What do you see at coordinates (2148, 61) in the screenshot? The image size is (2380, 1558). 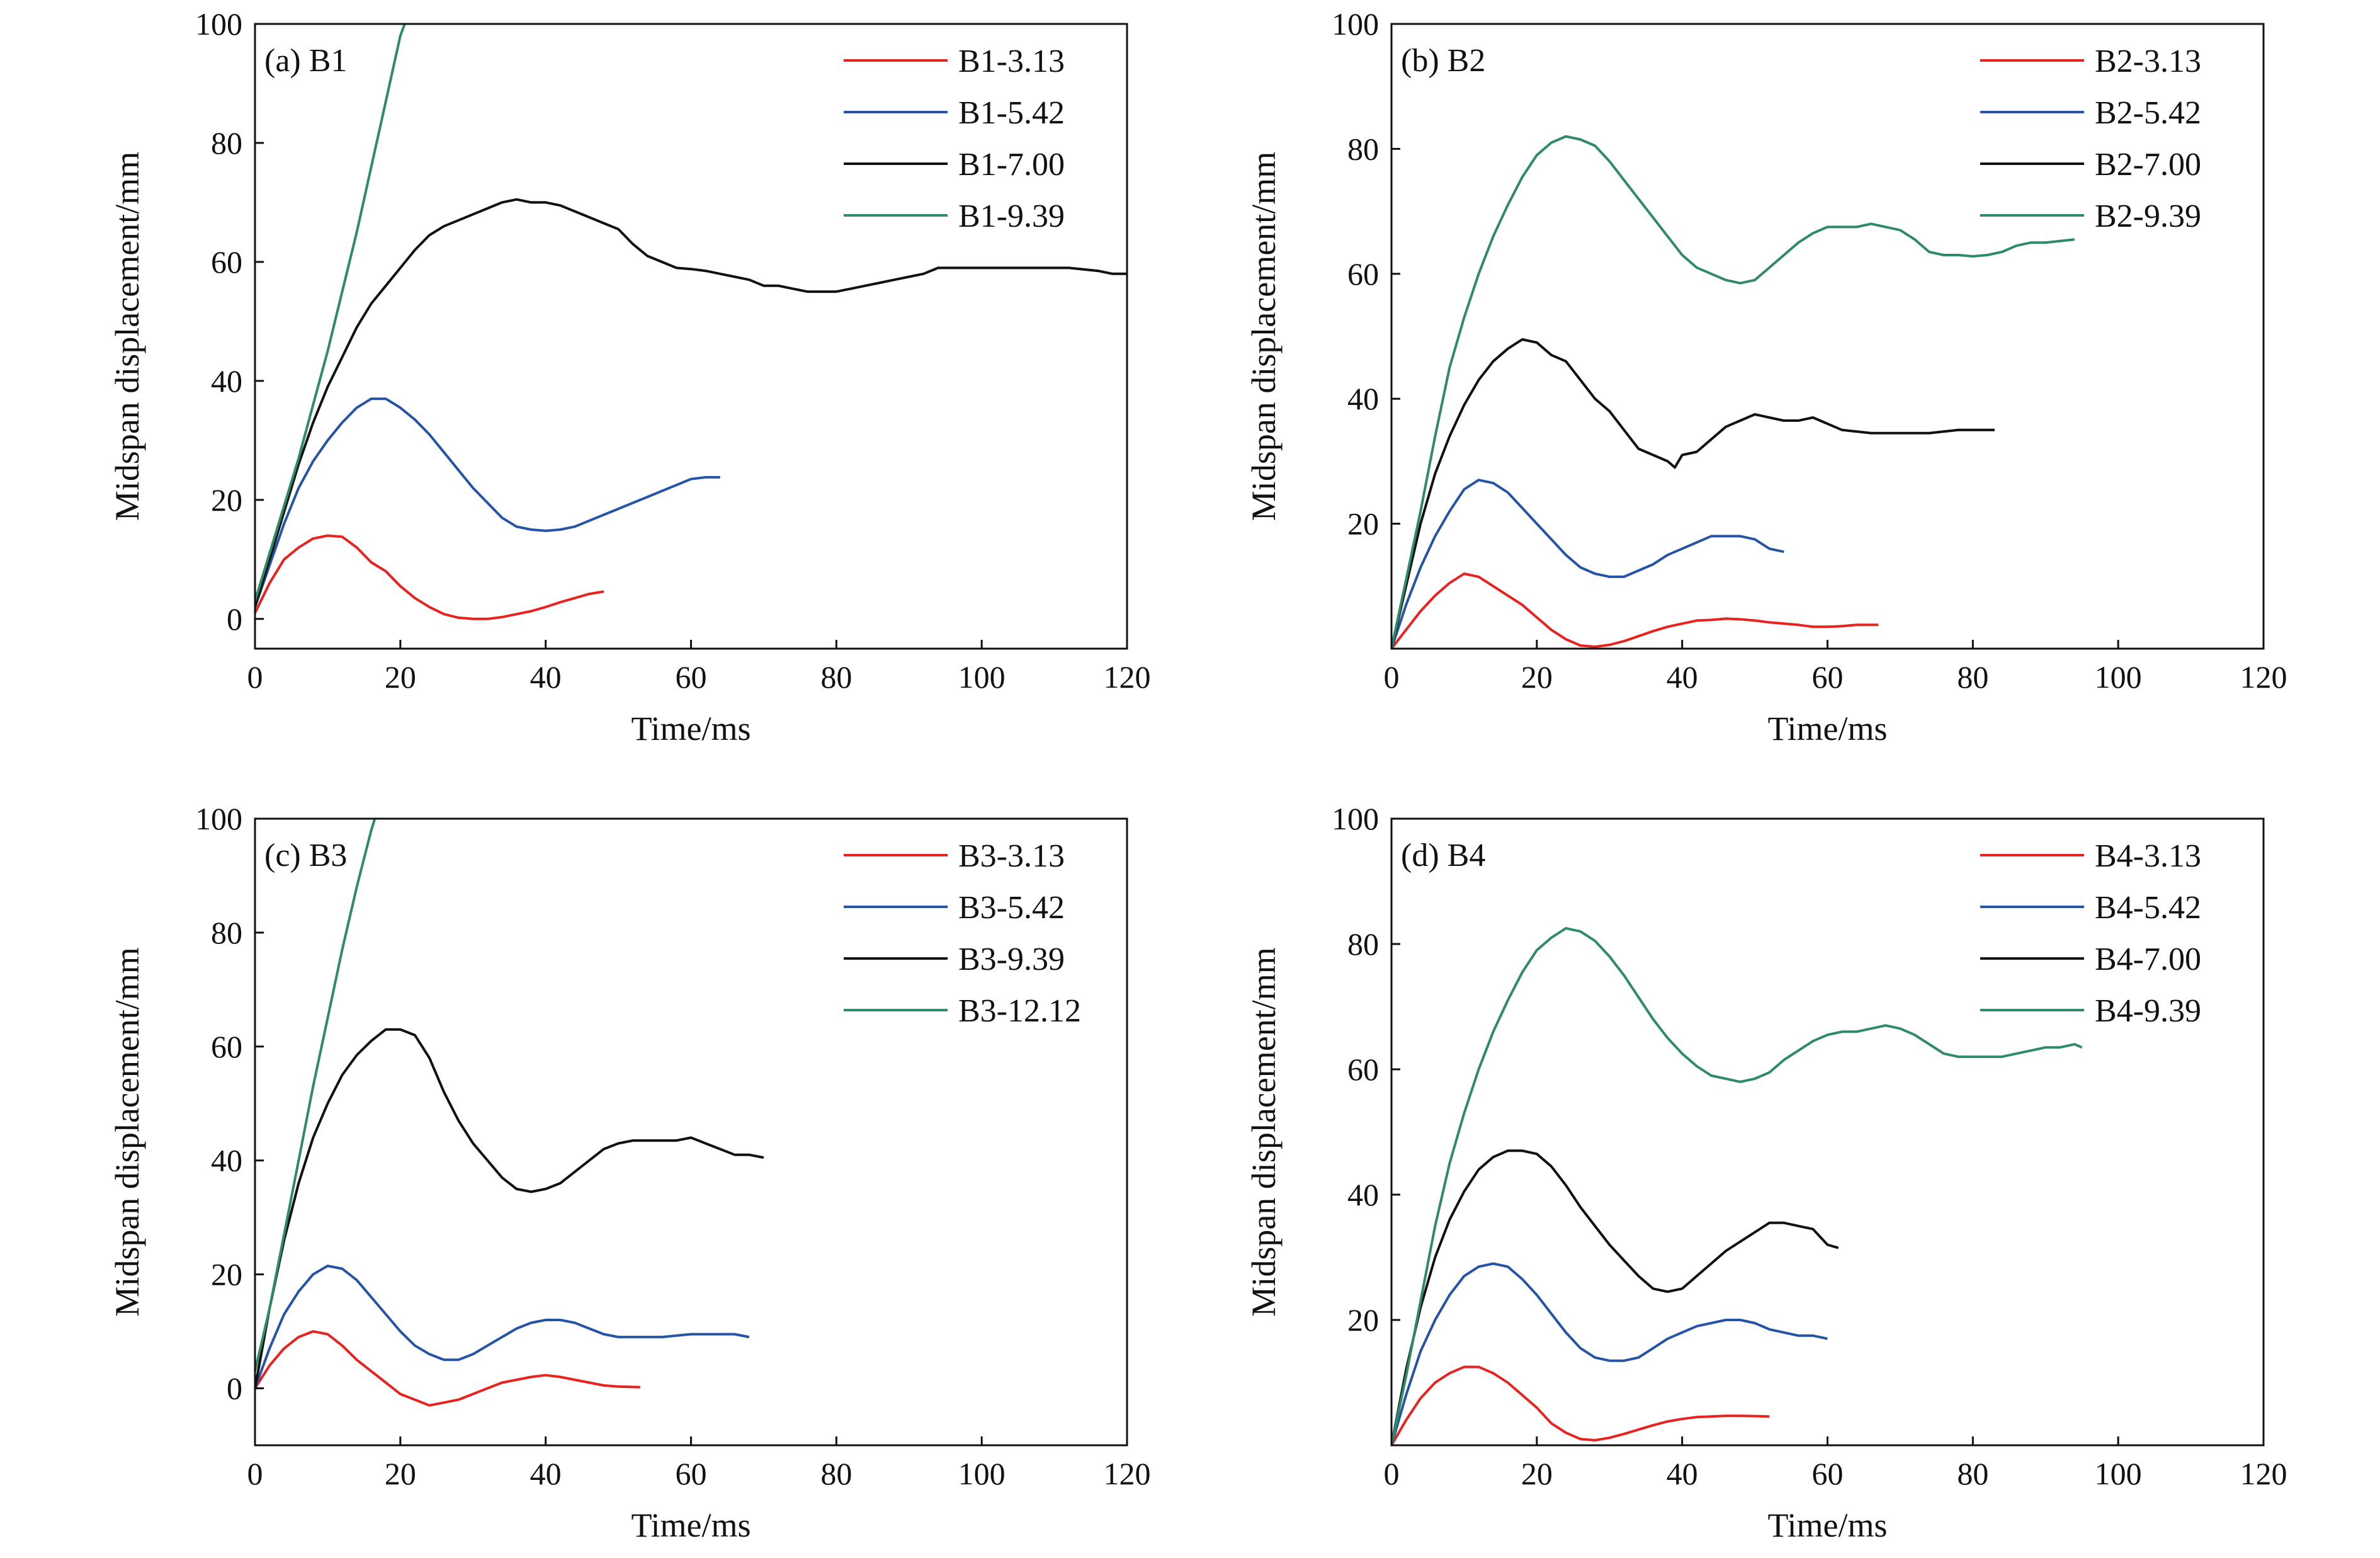 I see `legend-label: B2-3.13` at bounding box center [2148, 61].